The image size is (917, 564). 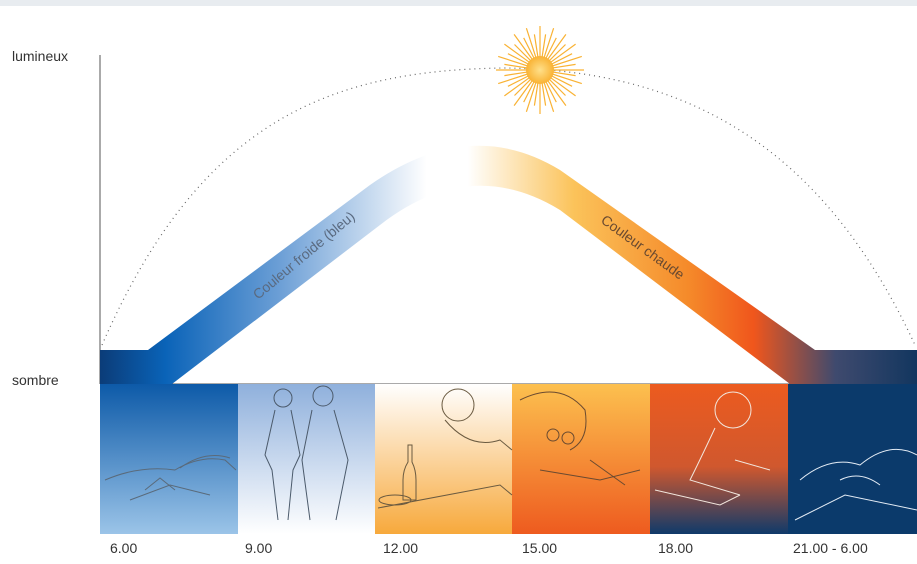 What do you see at coordinates (855, 484) in the screenshot?
I see `scene-sleeping-at-night` at bounding box center [855, 484].